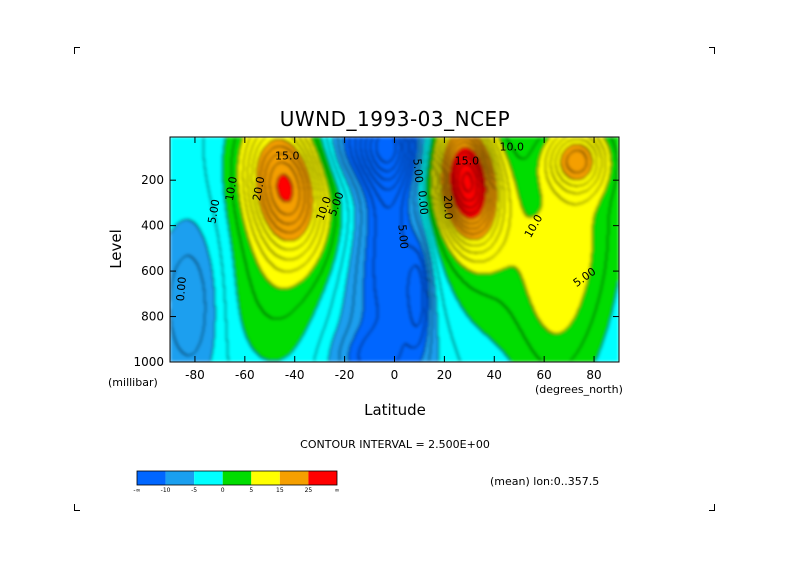 This screenshot has width=789, height=562. What do you see at coordinates (593, 375) in the screenshot?
I see `x-tick-label: 80` at bounding box center [593, 375].